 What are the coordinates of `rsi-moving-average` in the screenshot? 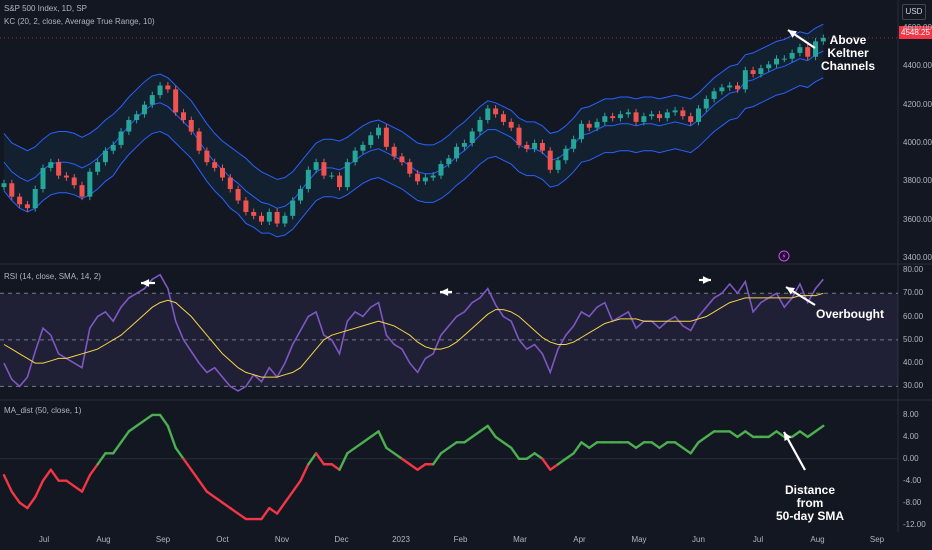 It's located at (413, 335).